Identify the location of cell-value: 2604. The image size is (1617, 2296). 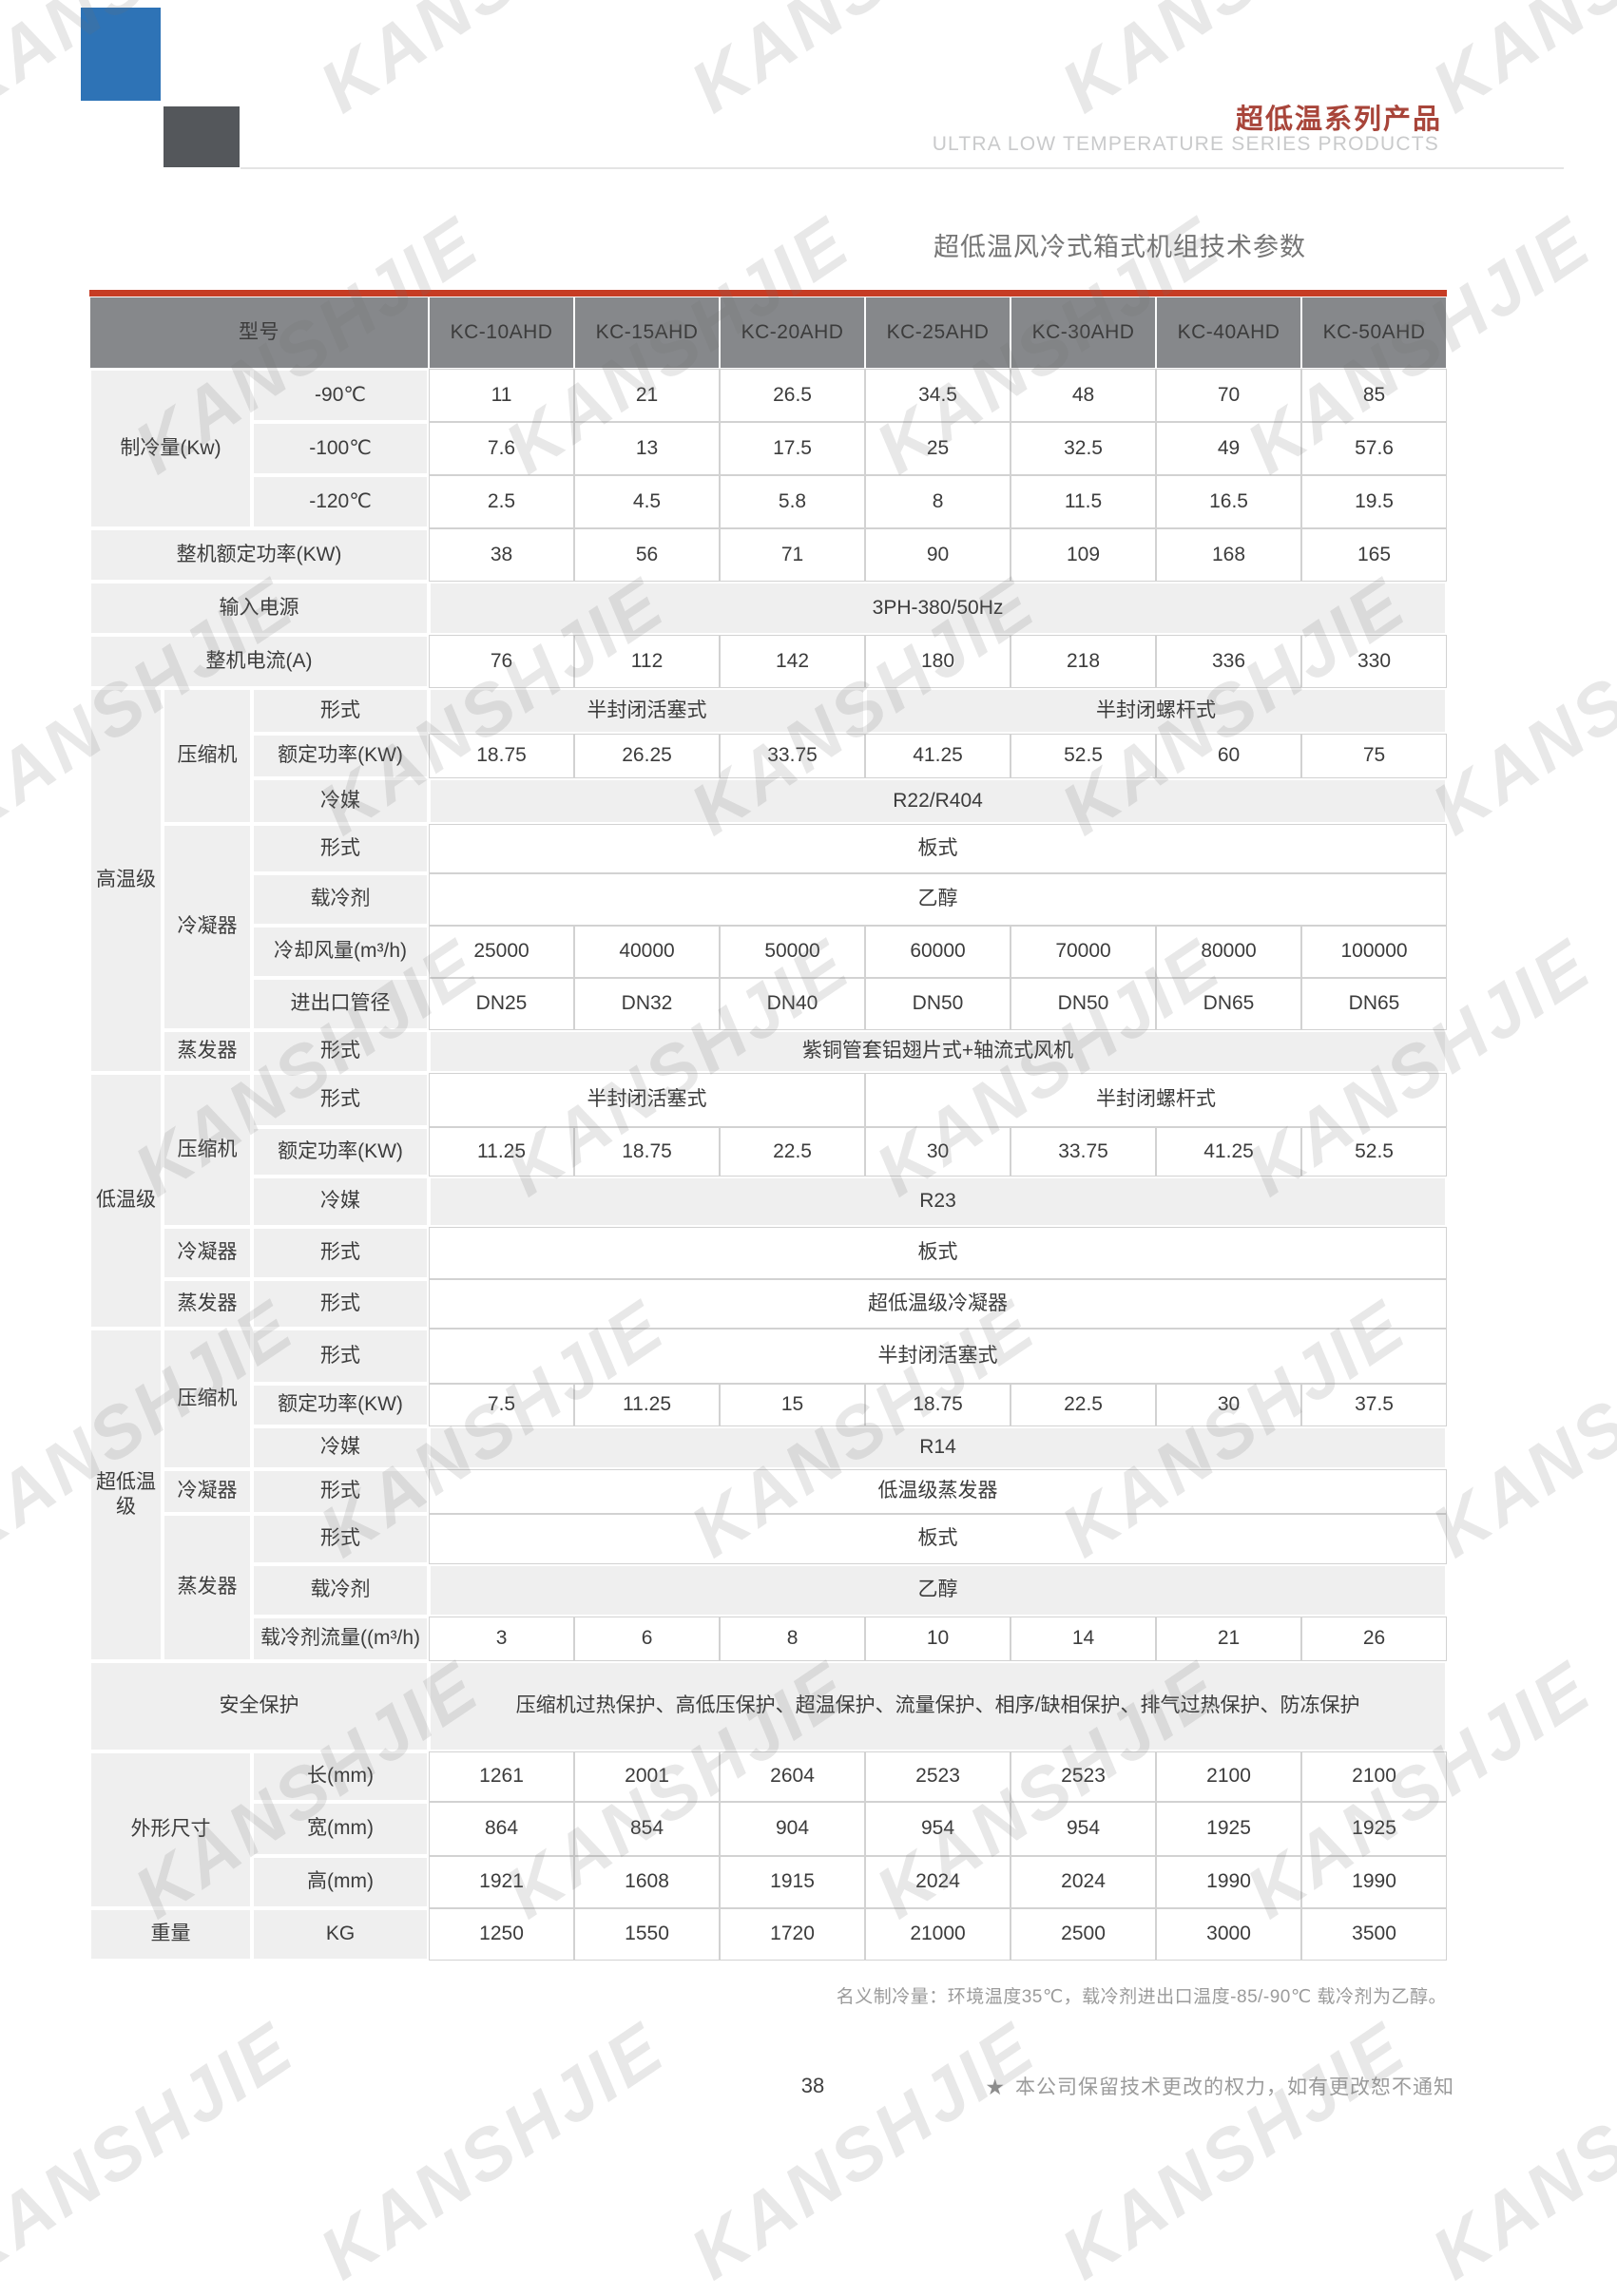
(793, 1776).